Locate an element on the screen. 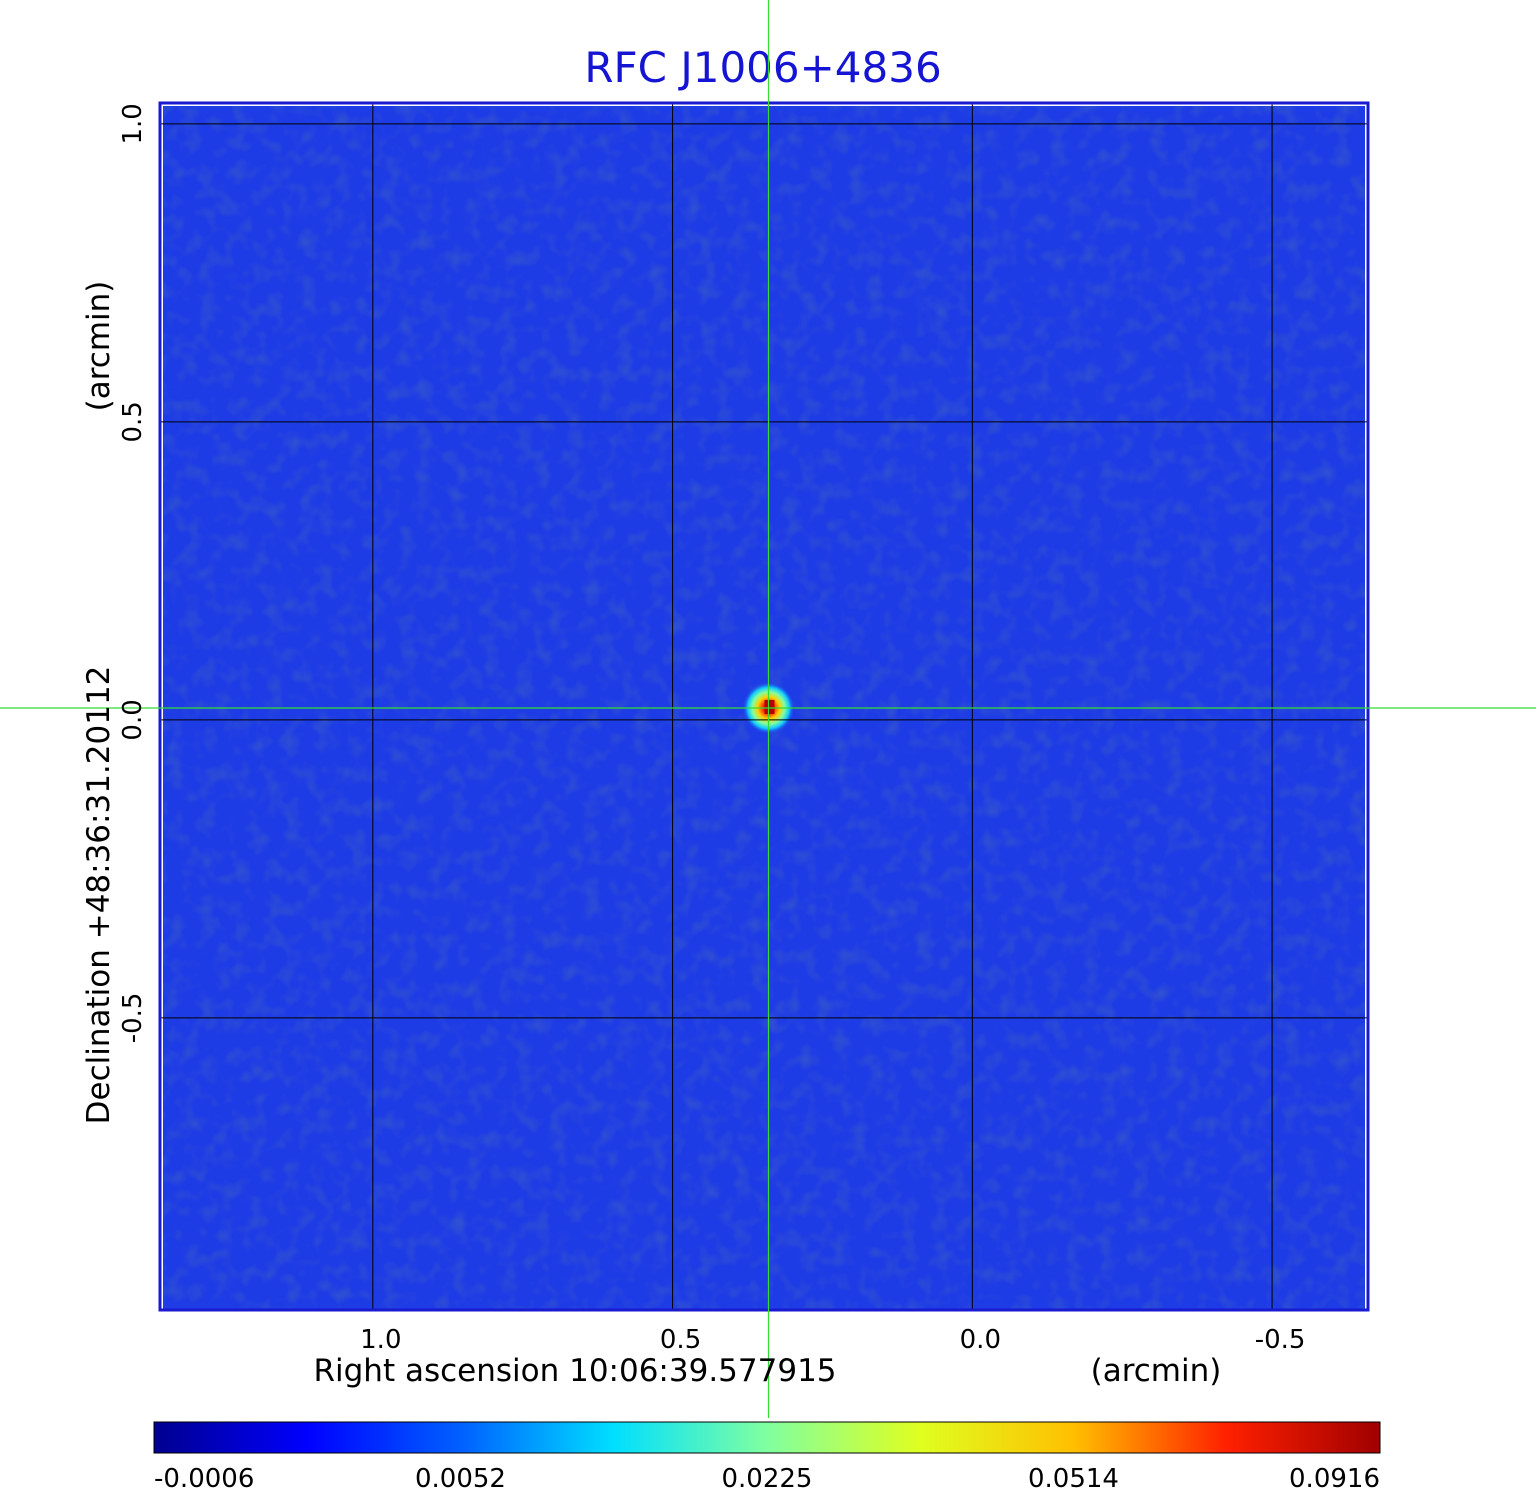 This screenshot has height=1511, width=1536. y-tick-label-3: -0.5 is located at coordinates (133, 1018).